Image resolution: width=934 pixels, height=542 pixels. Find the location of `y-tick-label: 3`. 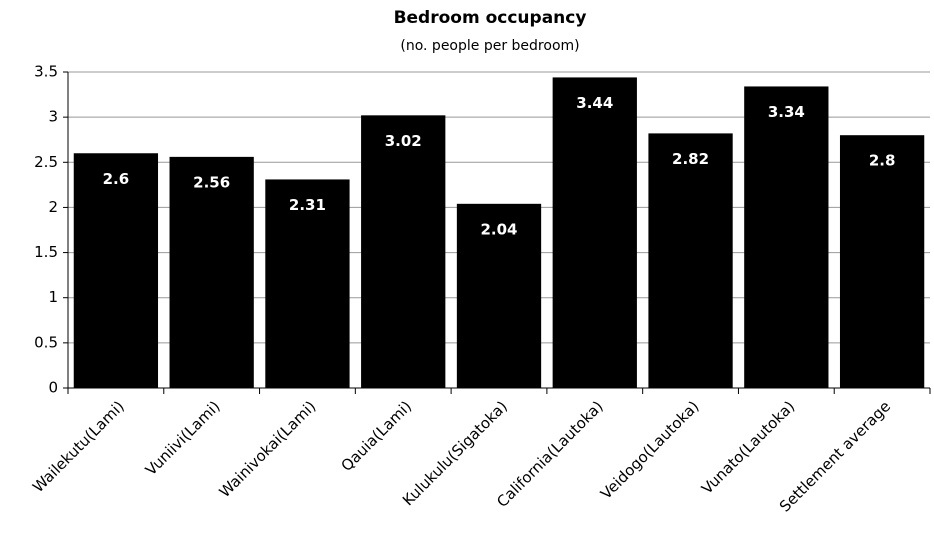

y-tick-label: 3 is located at coordinates (53, 117).